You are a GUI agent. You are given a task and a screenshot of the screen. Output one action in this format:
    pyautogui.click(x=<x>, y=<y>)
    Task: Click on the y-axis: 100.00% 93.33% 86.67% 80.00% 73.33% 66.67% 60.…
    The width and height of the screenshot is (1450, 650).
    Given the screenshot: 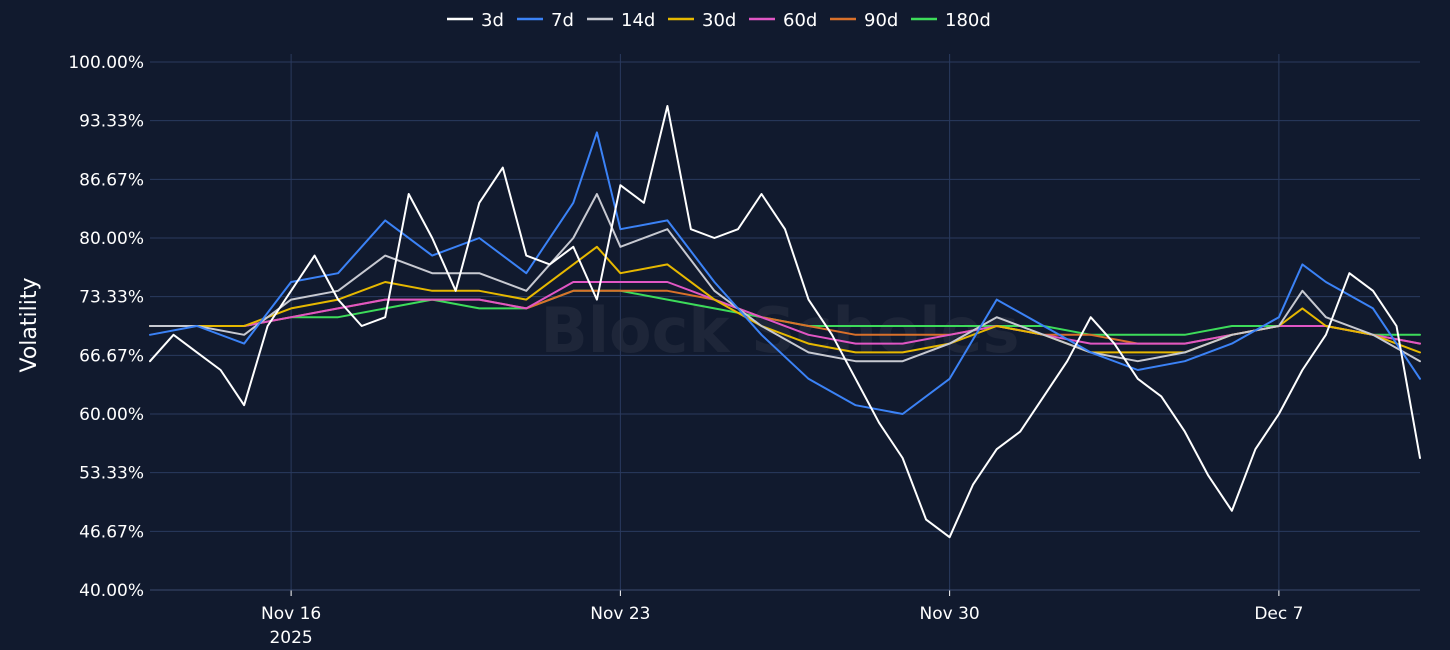 What is the action you would take?
    pyautogui.click(x=106, y=327)
    